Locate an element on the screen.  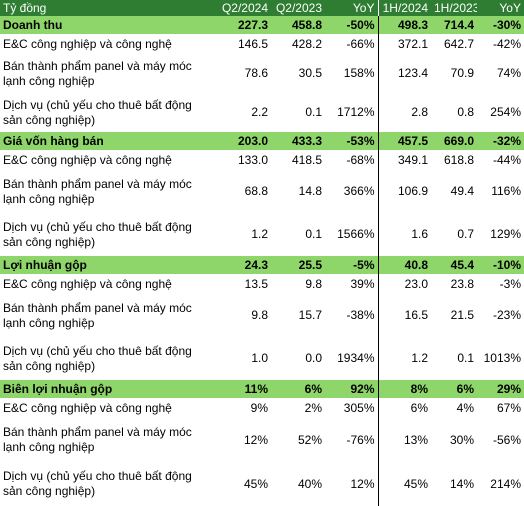
cell-1h-2024: 40.8 is located at coordinates (404, 265).